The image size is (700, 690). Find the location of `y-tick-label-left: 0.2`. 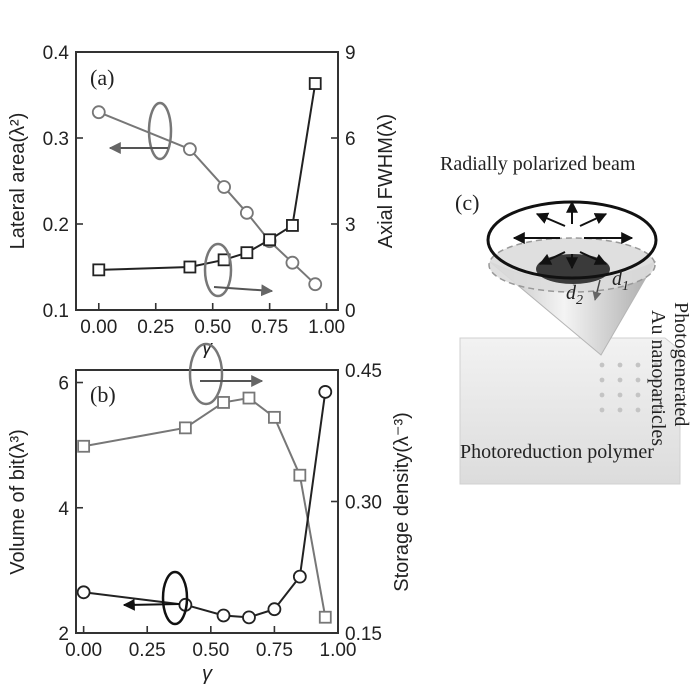

y-tick-label-left: 0.2 is located at coordinates (56, 225).